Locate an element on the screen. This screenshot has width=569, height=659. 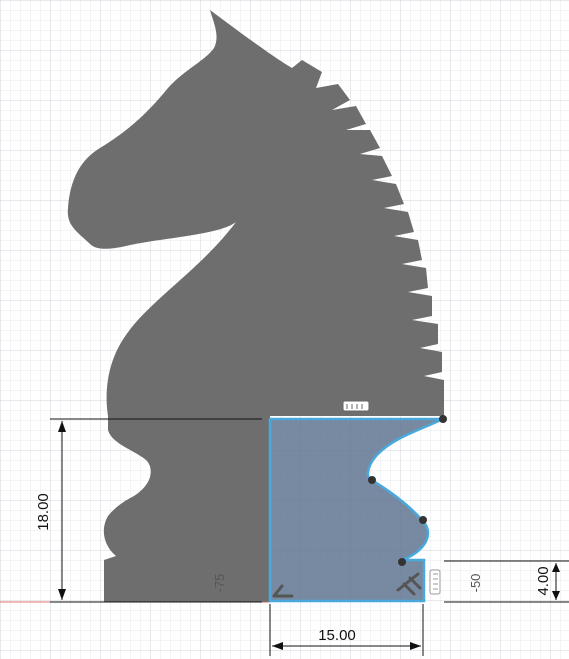
perpendicular-constraint-icon is located at coordinates (283, 591).